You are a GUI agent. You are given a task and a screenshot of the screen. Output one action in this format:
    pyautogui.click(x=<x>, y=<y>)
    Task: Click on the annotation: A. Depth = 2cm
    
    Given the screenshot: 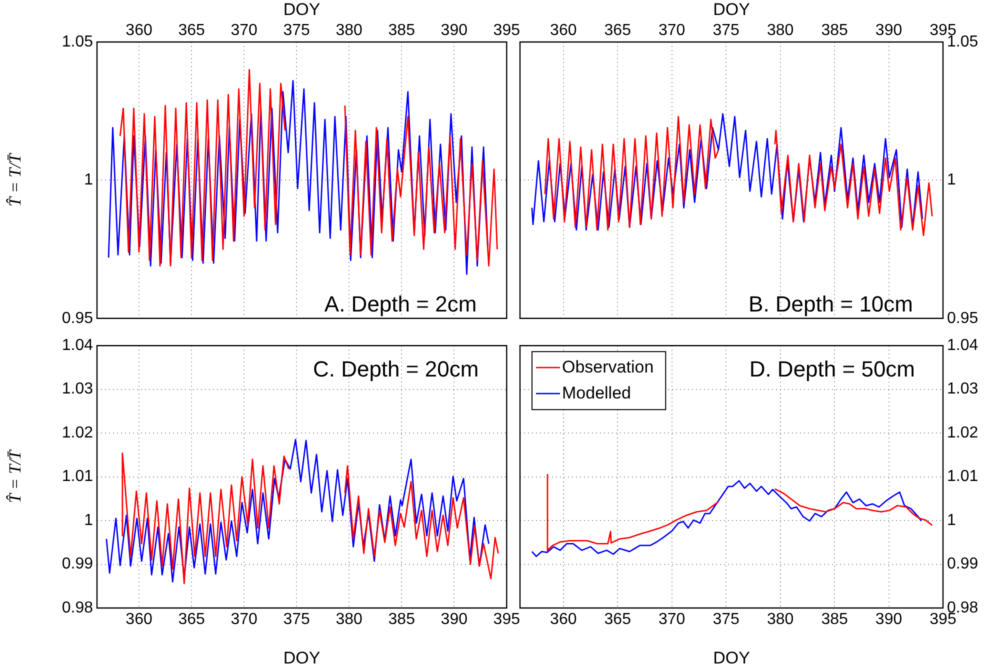 What is the action you would take?
    pyautogui.click(x=400, y=303)
    